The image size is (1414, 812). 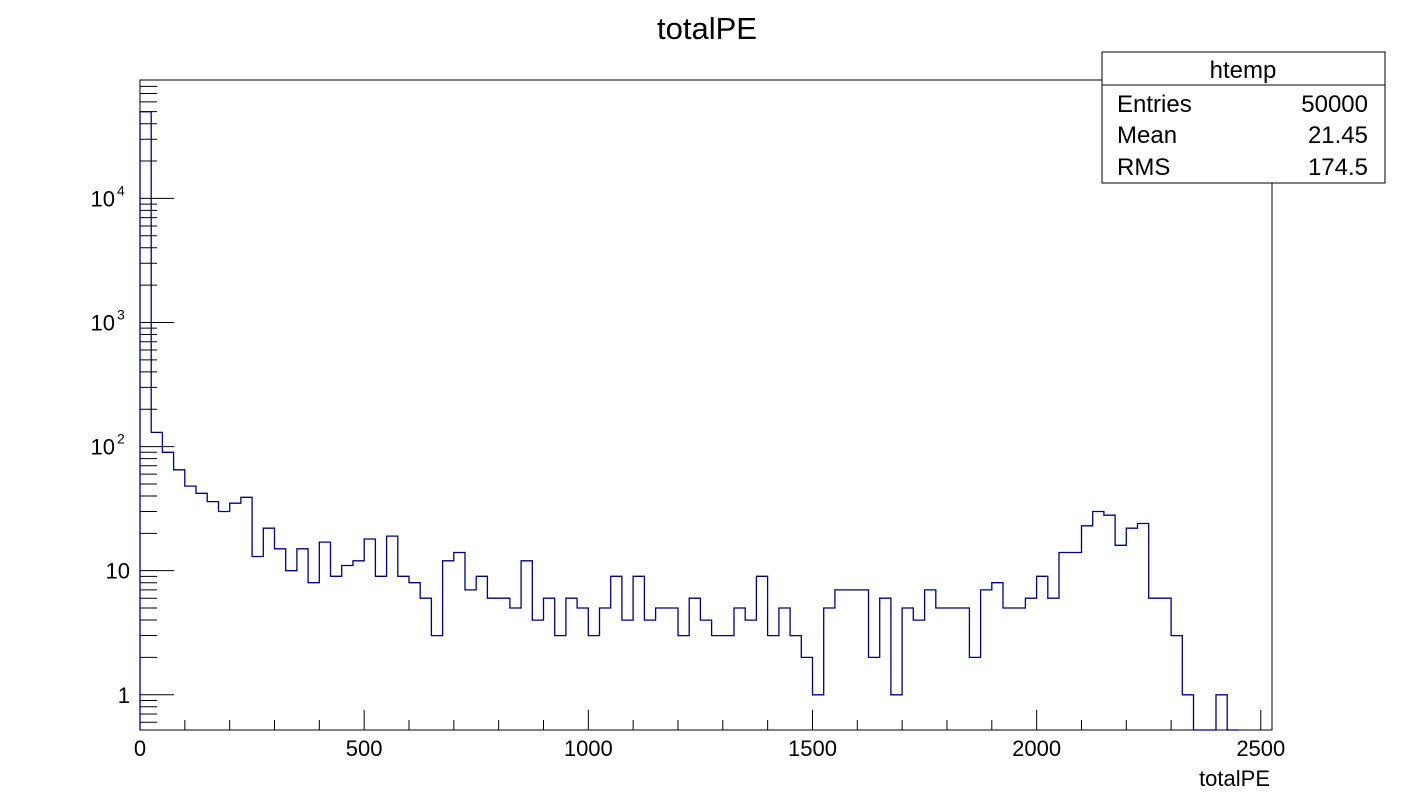 I want to click on stats-mean-label: Mean, so click(x=1147, y=135).